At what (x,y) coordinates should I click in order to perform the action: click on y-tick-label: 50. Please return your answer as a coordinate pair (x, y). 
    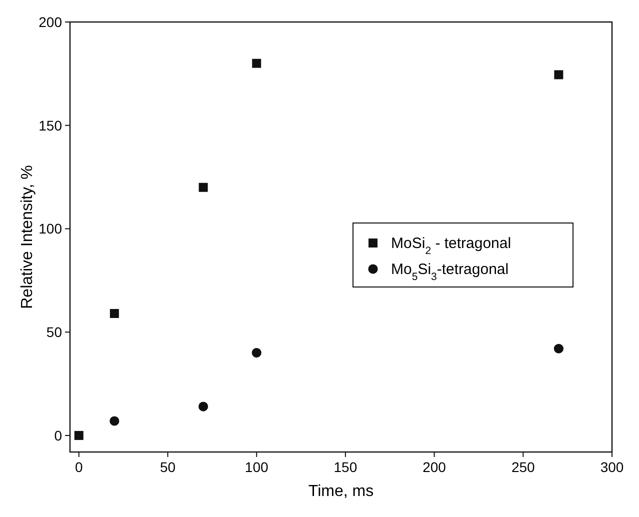
    Looking at the image, I should click on (54, 332).